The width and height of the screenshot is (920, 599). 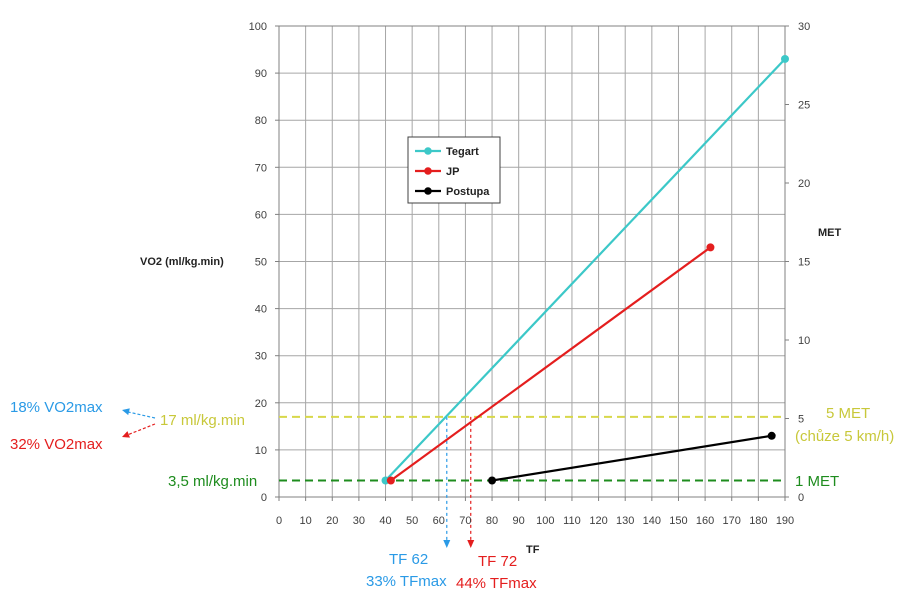 What do you see at coordinates (468, 192) in the screenshot?
I see `legend-label: Postupa` at bounding box center [468, 192].